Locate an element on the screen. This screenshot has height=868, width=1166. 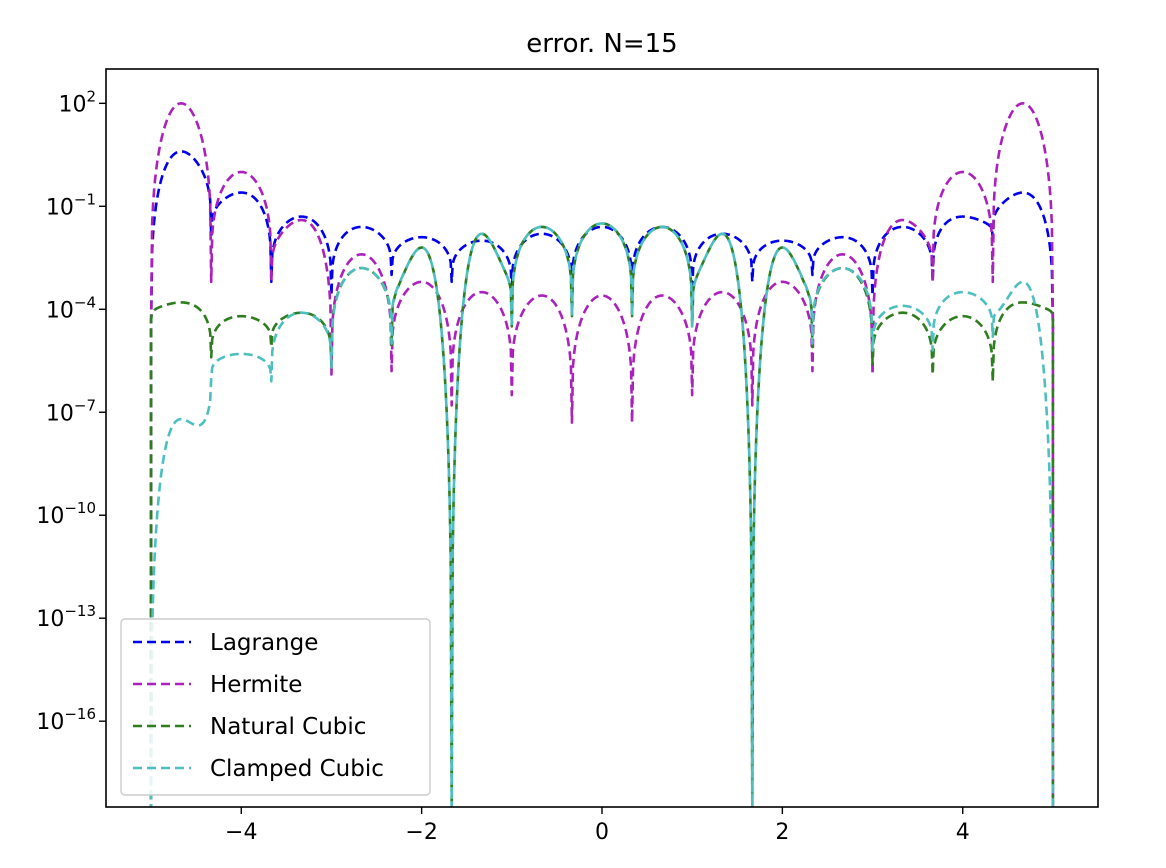
y-tick-label-5: 10⁻¹³ is located at coordinates (66, 617).